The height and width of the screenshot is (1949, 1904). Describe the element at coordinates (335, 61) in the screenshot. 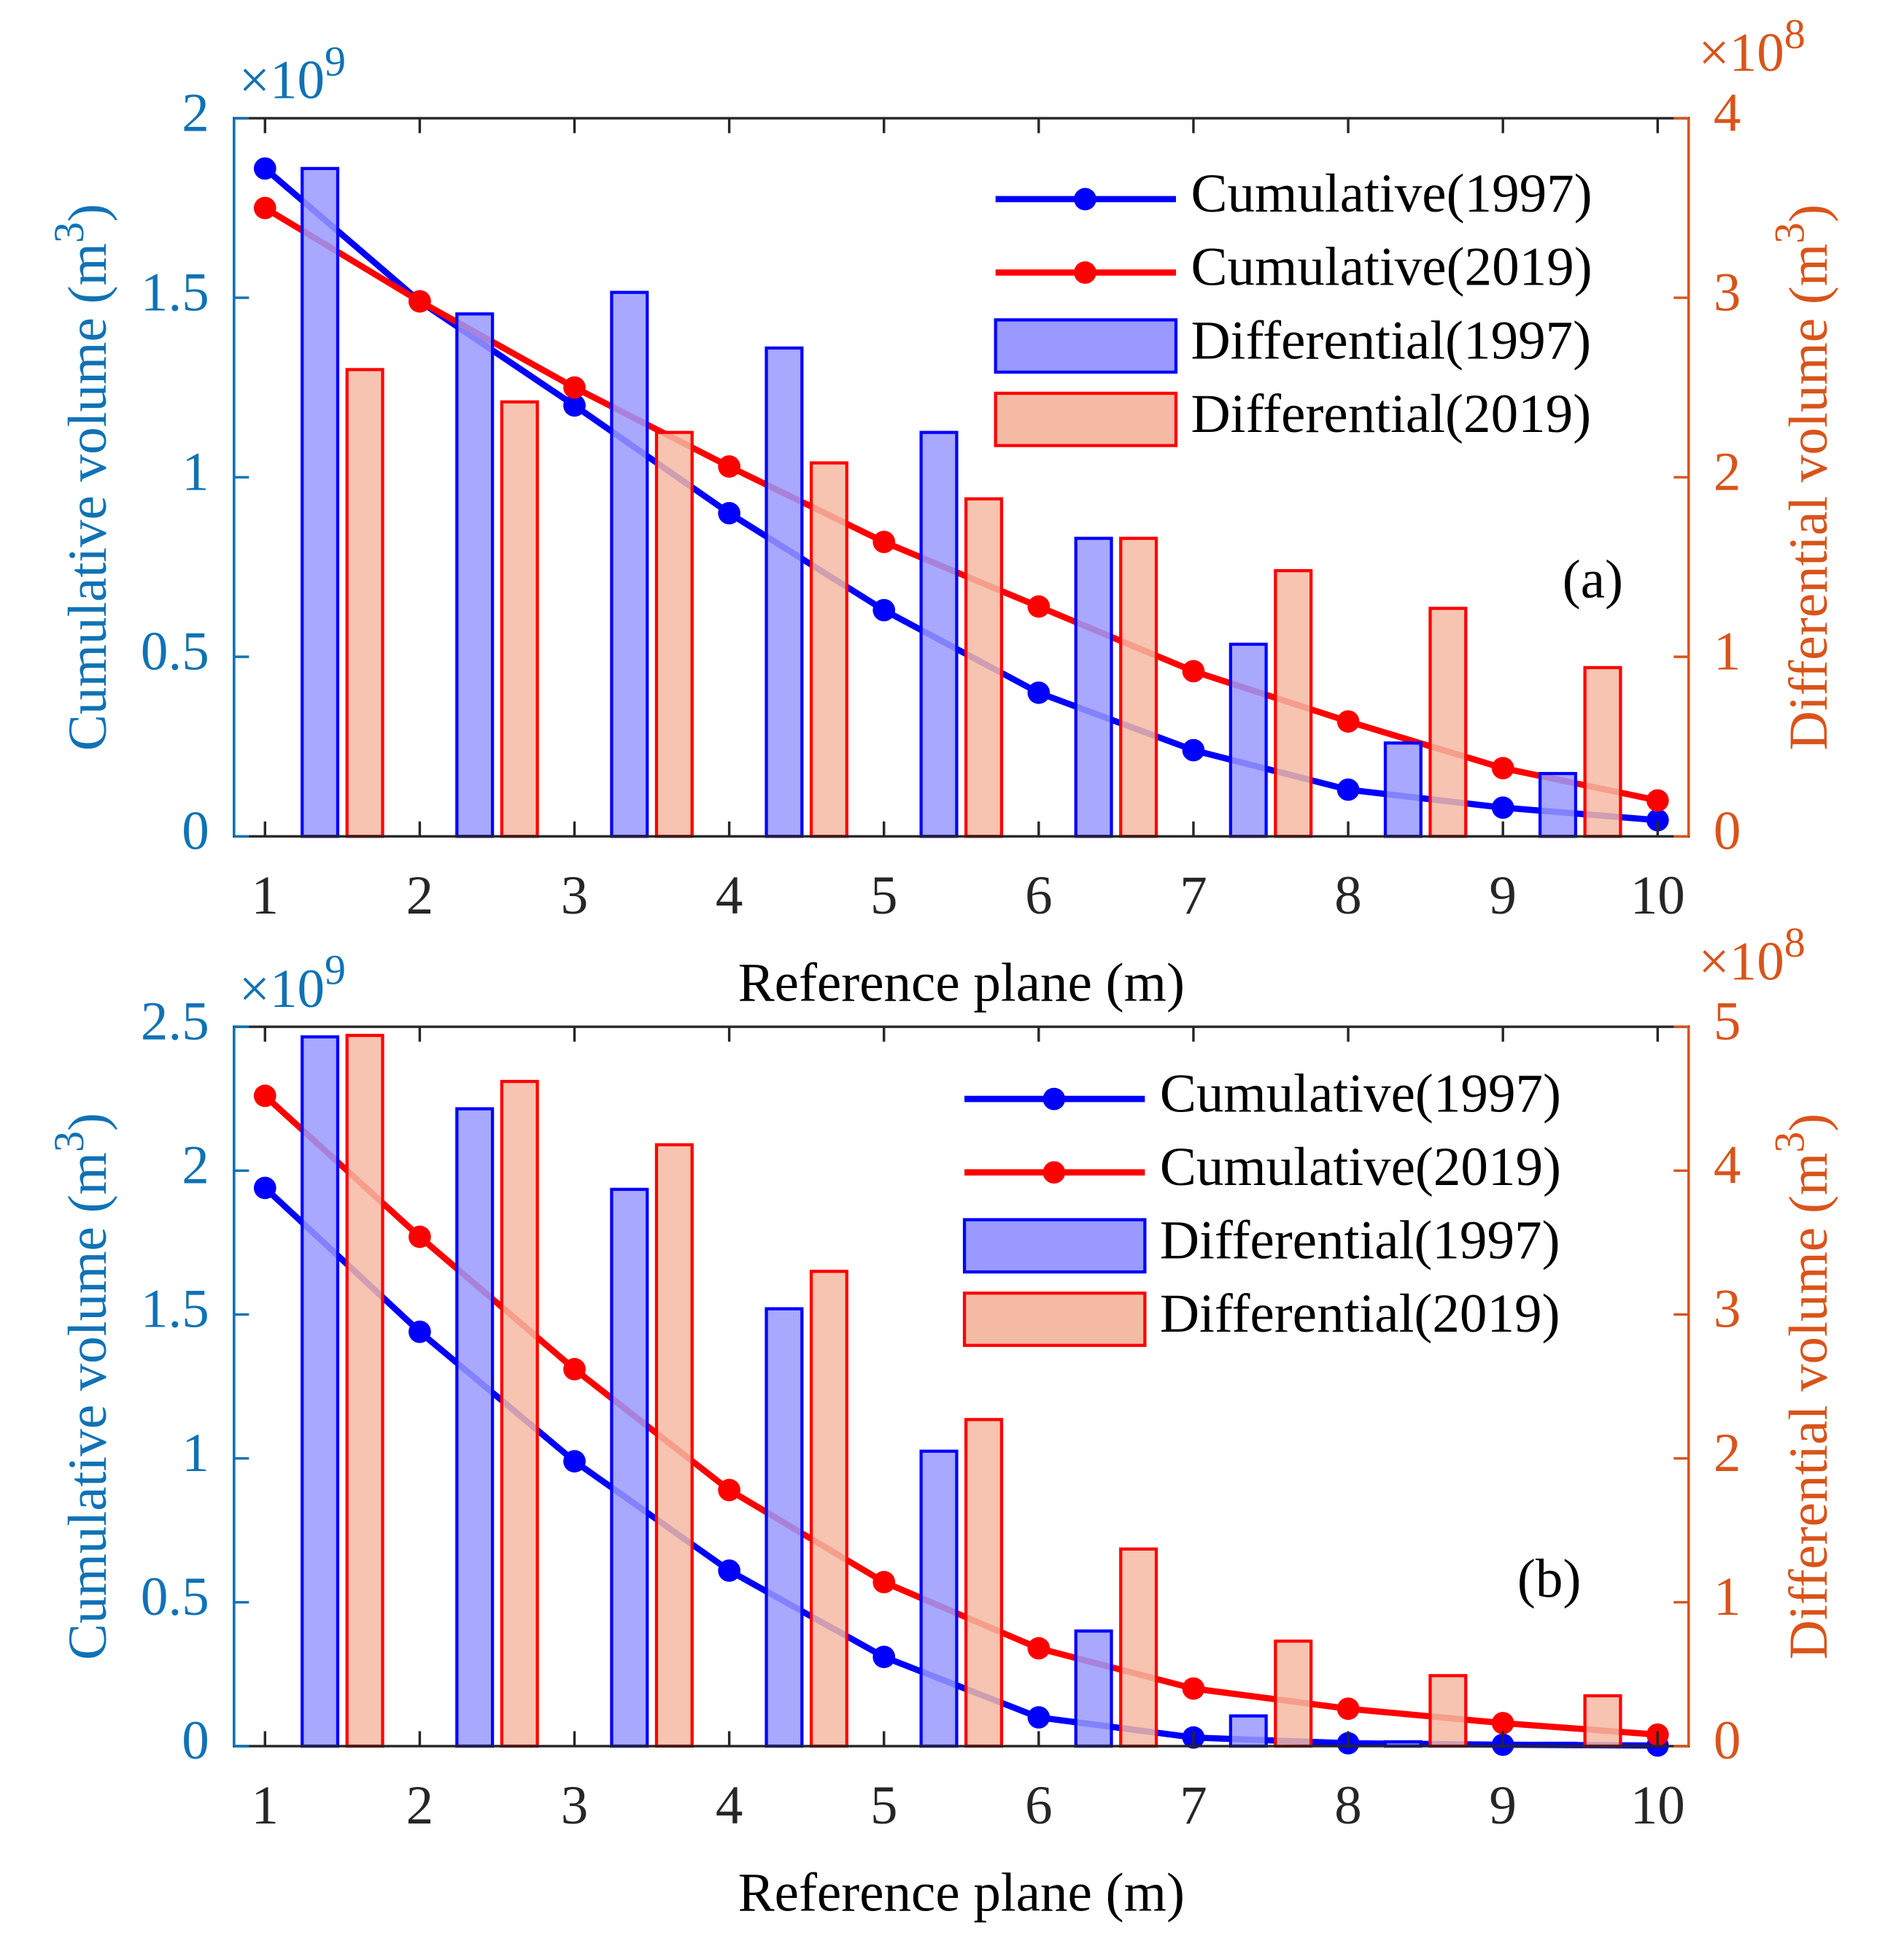

I see `exponent-power: 9` at that location.